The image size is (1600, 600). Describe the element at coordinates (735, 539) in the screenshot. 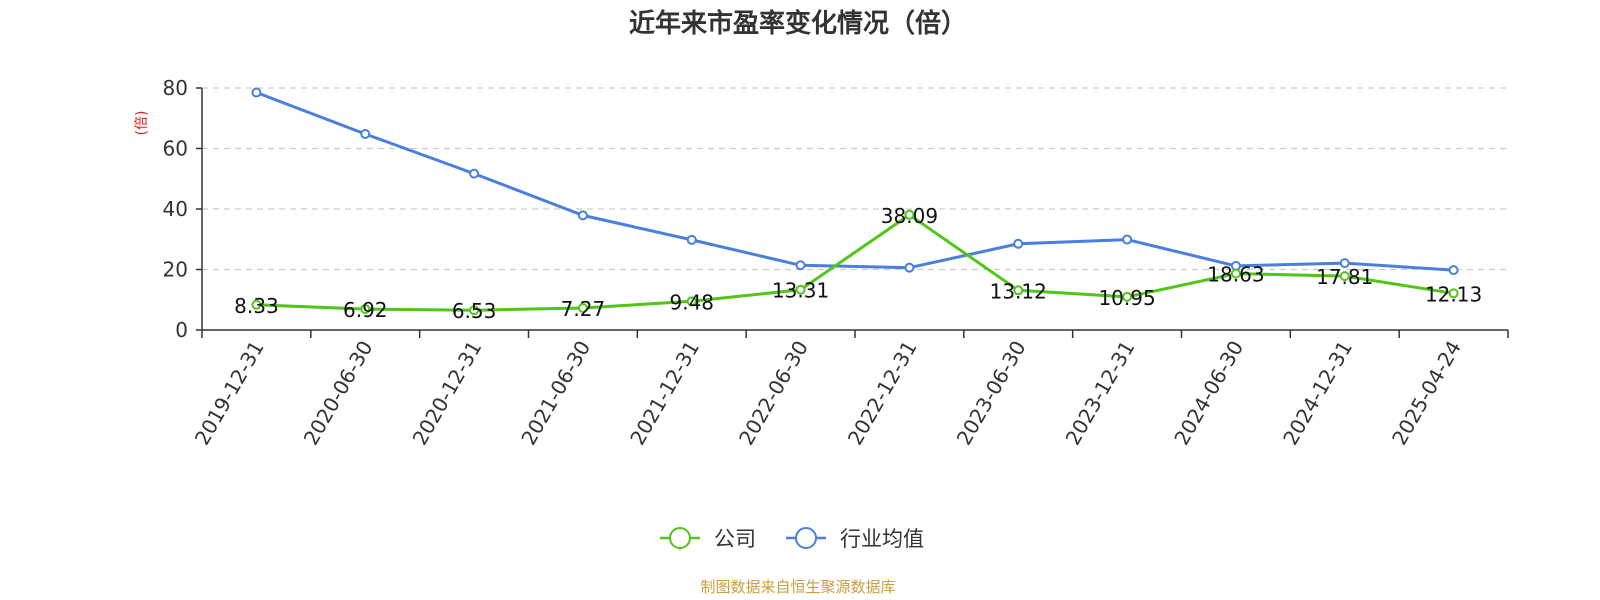

I see `legend-label: 公司` at that location.